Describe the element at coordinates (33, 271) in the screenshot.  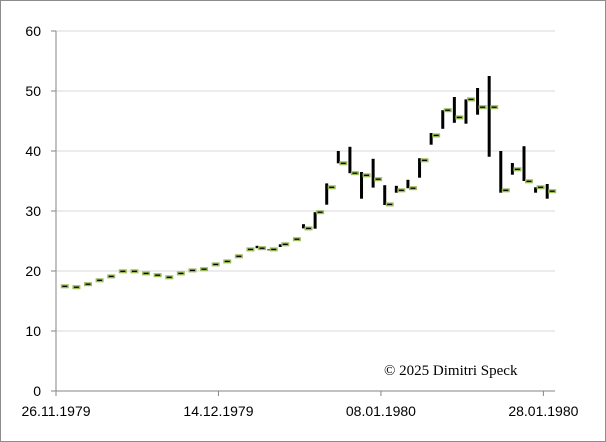
I see `y-tick-label: 20` at that location.